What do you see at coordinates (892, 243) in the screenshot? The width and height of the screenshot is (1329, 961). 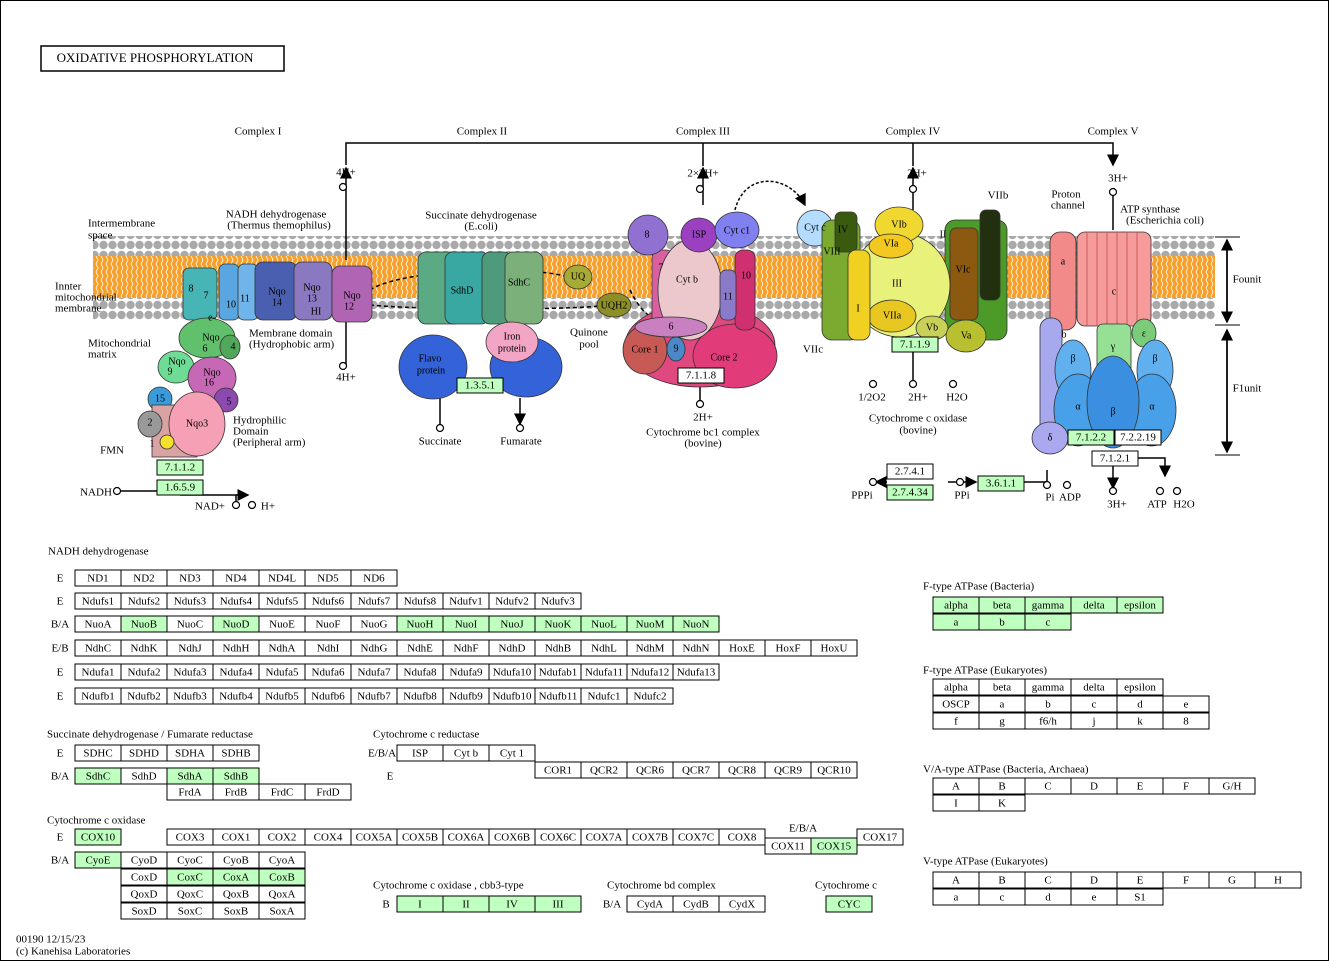 I see `subunit-label: VIa` at bounding box center [892, 243].